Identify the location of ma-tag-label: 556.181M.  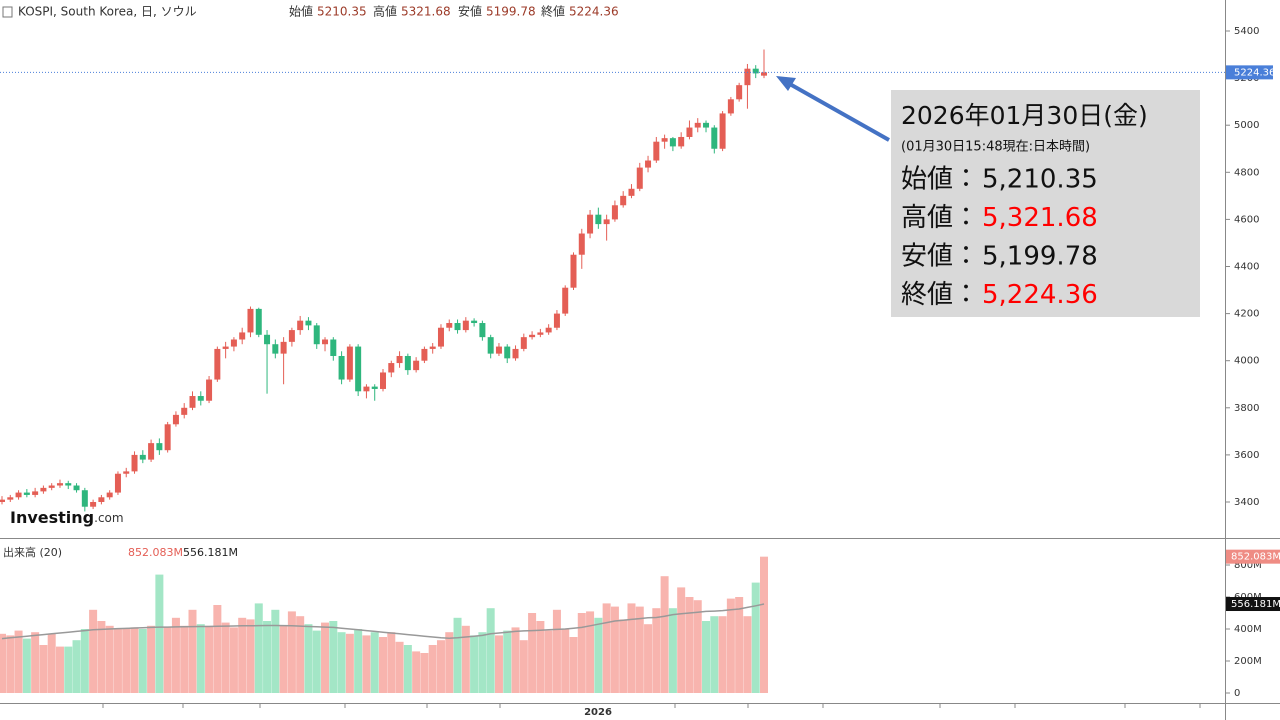
(1255, 604).